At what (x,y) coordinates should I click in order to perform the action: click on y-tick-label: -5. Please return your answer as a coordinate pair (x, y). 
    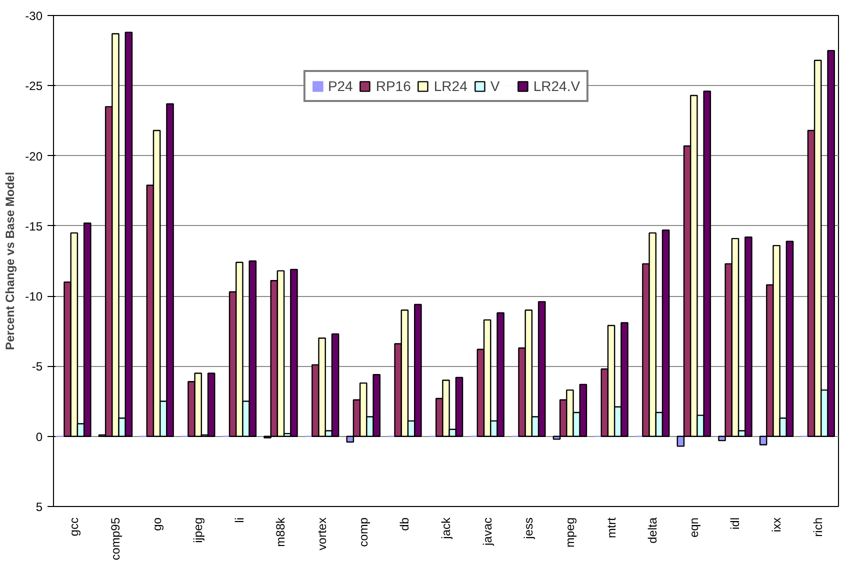
    Looking at the image, I should click on (37, 367).